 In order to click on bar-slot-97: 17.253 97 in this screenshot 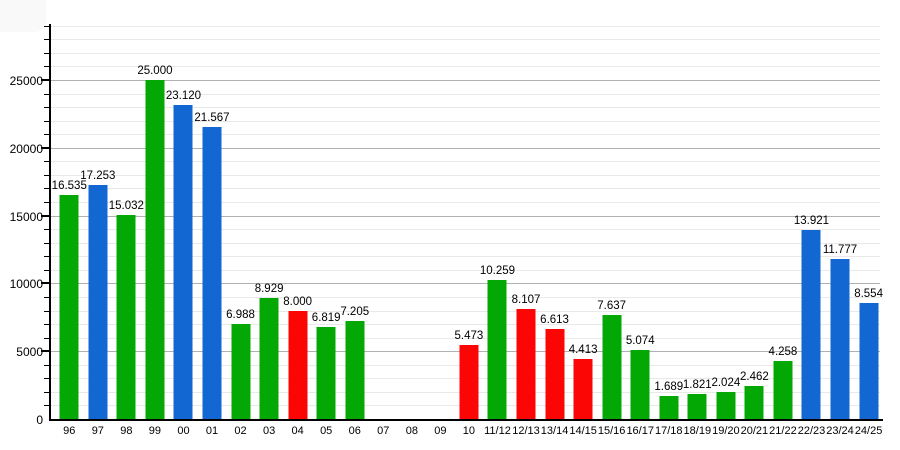, I will do `click(97, 231)`.